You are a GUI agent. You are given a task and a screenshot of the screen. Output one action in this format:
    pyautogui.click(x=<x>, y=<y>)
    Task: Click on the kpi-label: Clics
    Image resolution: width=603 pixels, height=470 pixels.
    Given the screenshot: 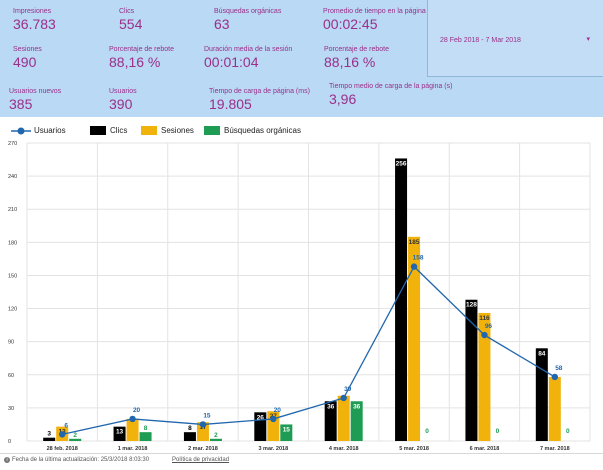 What is the action you would take?
    pyautogui.click(x=127, y=11)
    